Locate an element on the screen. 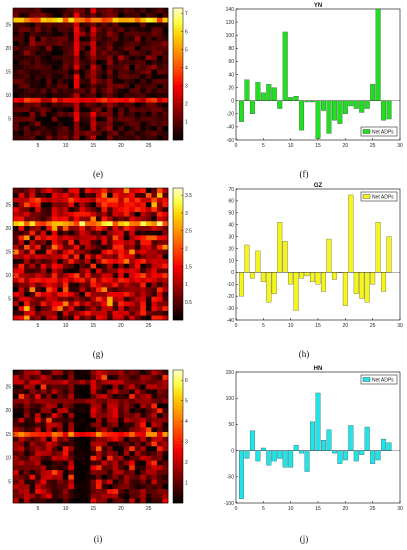 The height and width of the screenshot is (550, 407). bar is located at coordinates (312, 436).